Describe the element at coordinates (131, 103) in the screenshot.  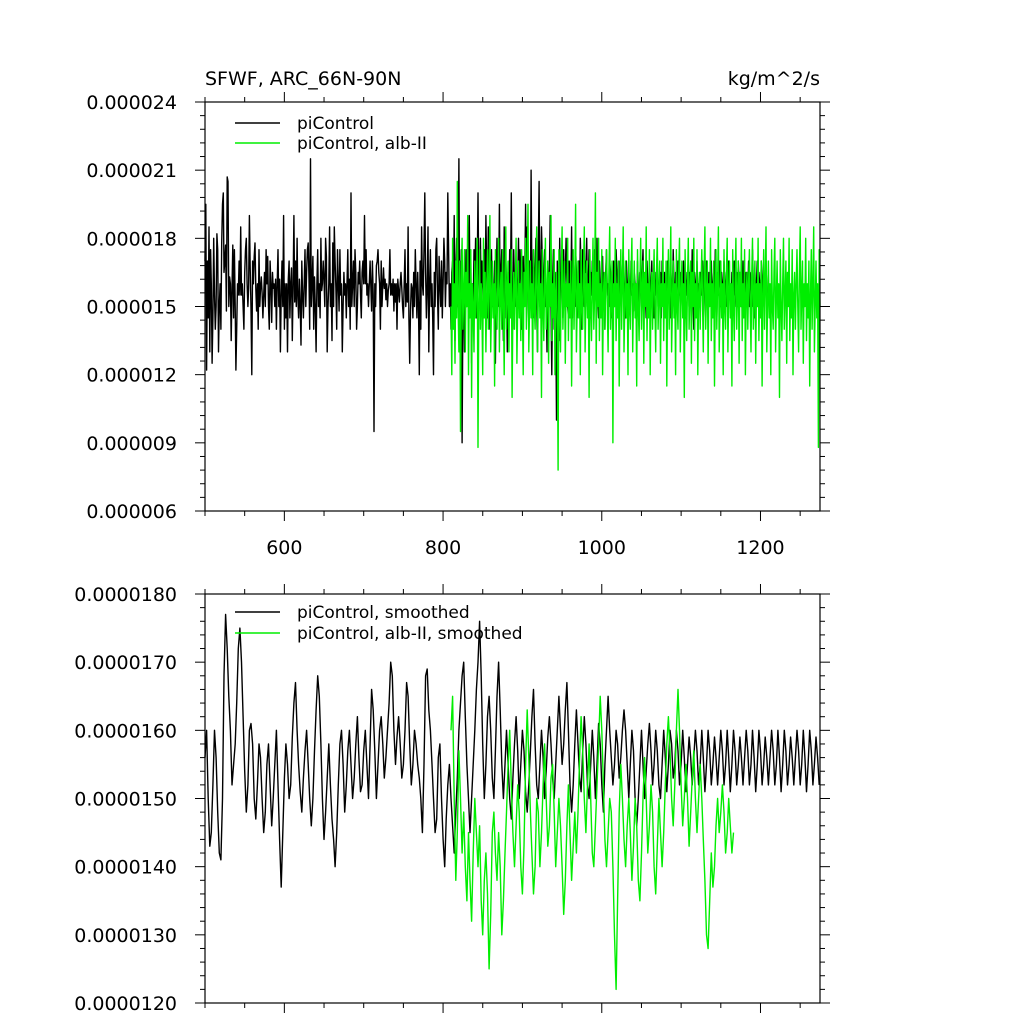
I see `top-y-tick-label: 0.000024` at that location.